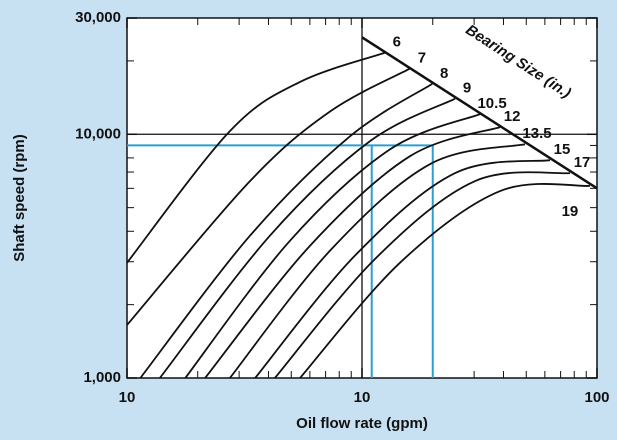 This screenshot has width=617, height=440. What do you see at coordinates (596, 397) in the screenshot?
I see `x-tick-label: 100` at bounding box center [596, 397].